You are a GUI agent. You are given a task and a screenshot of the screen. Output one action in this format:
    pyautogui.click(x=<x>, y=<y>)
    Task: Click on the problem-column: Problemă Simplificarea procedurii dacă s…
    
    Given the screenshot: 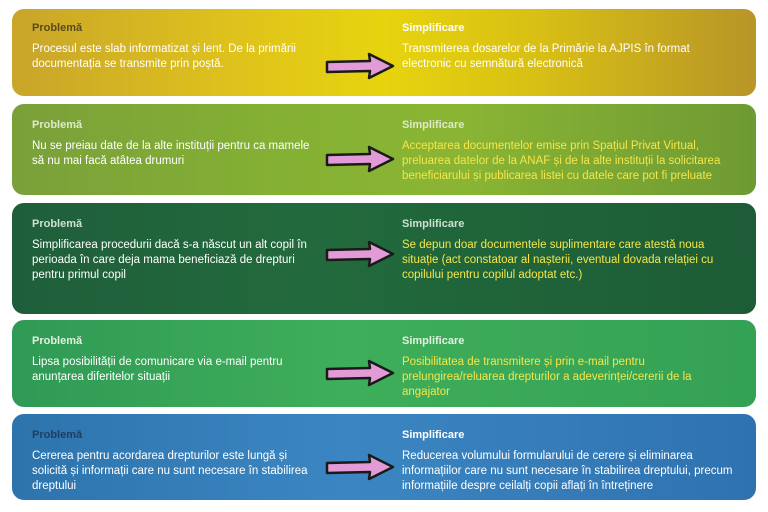 What is the action you would take?
    pyautogui.click(x=177, y=250)
    